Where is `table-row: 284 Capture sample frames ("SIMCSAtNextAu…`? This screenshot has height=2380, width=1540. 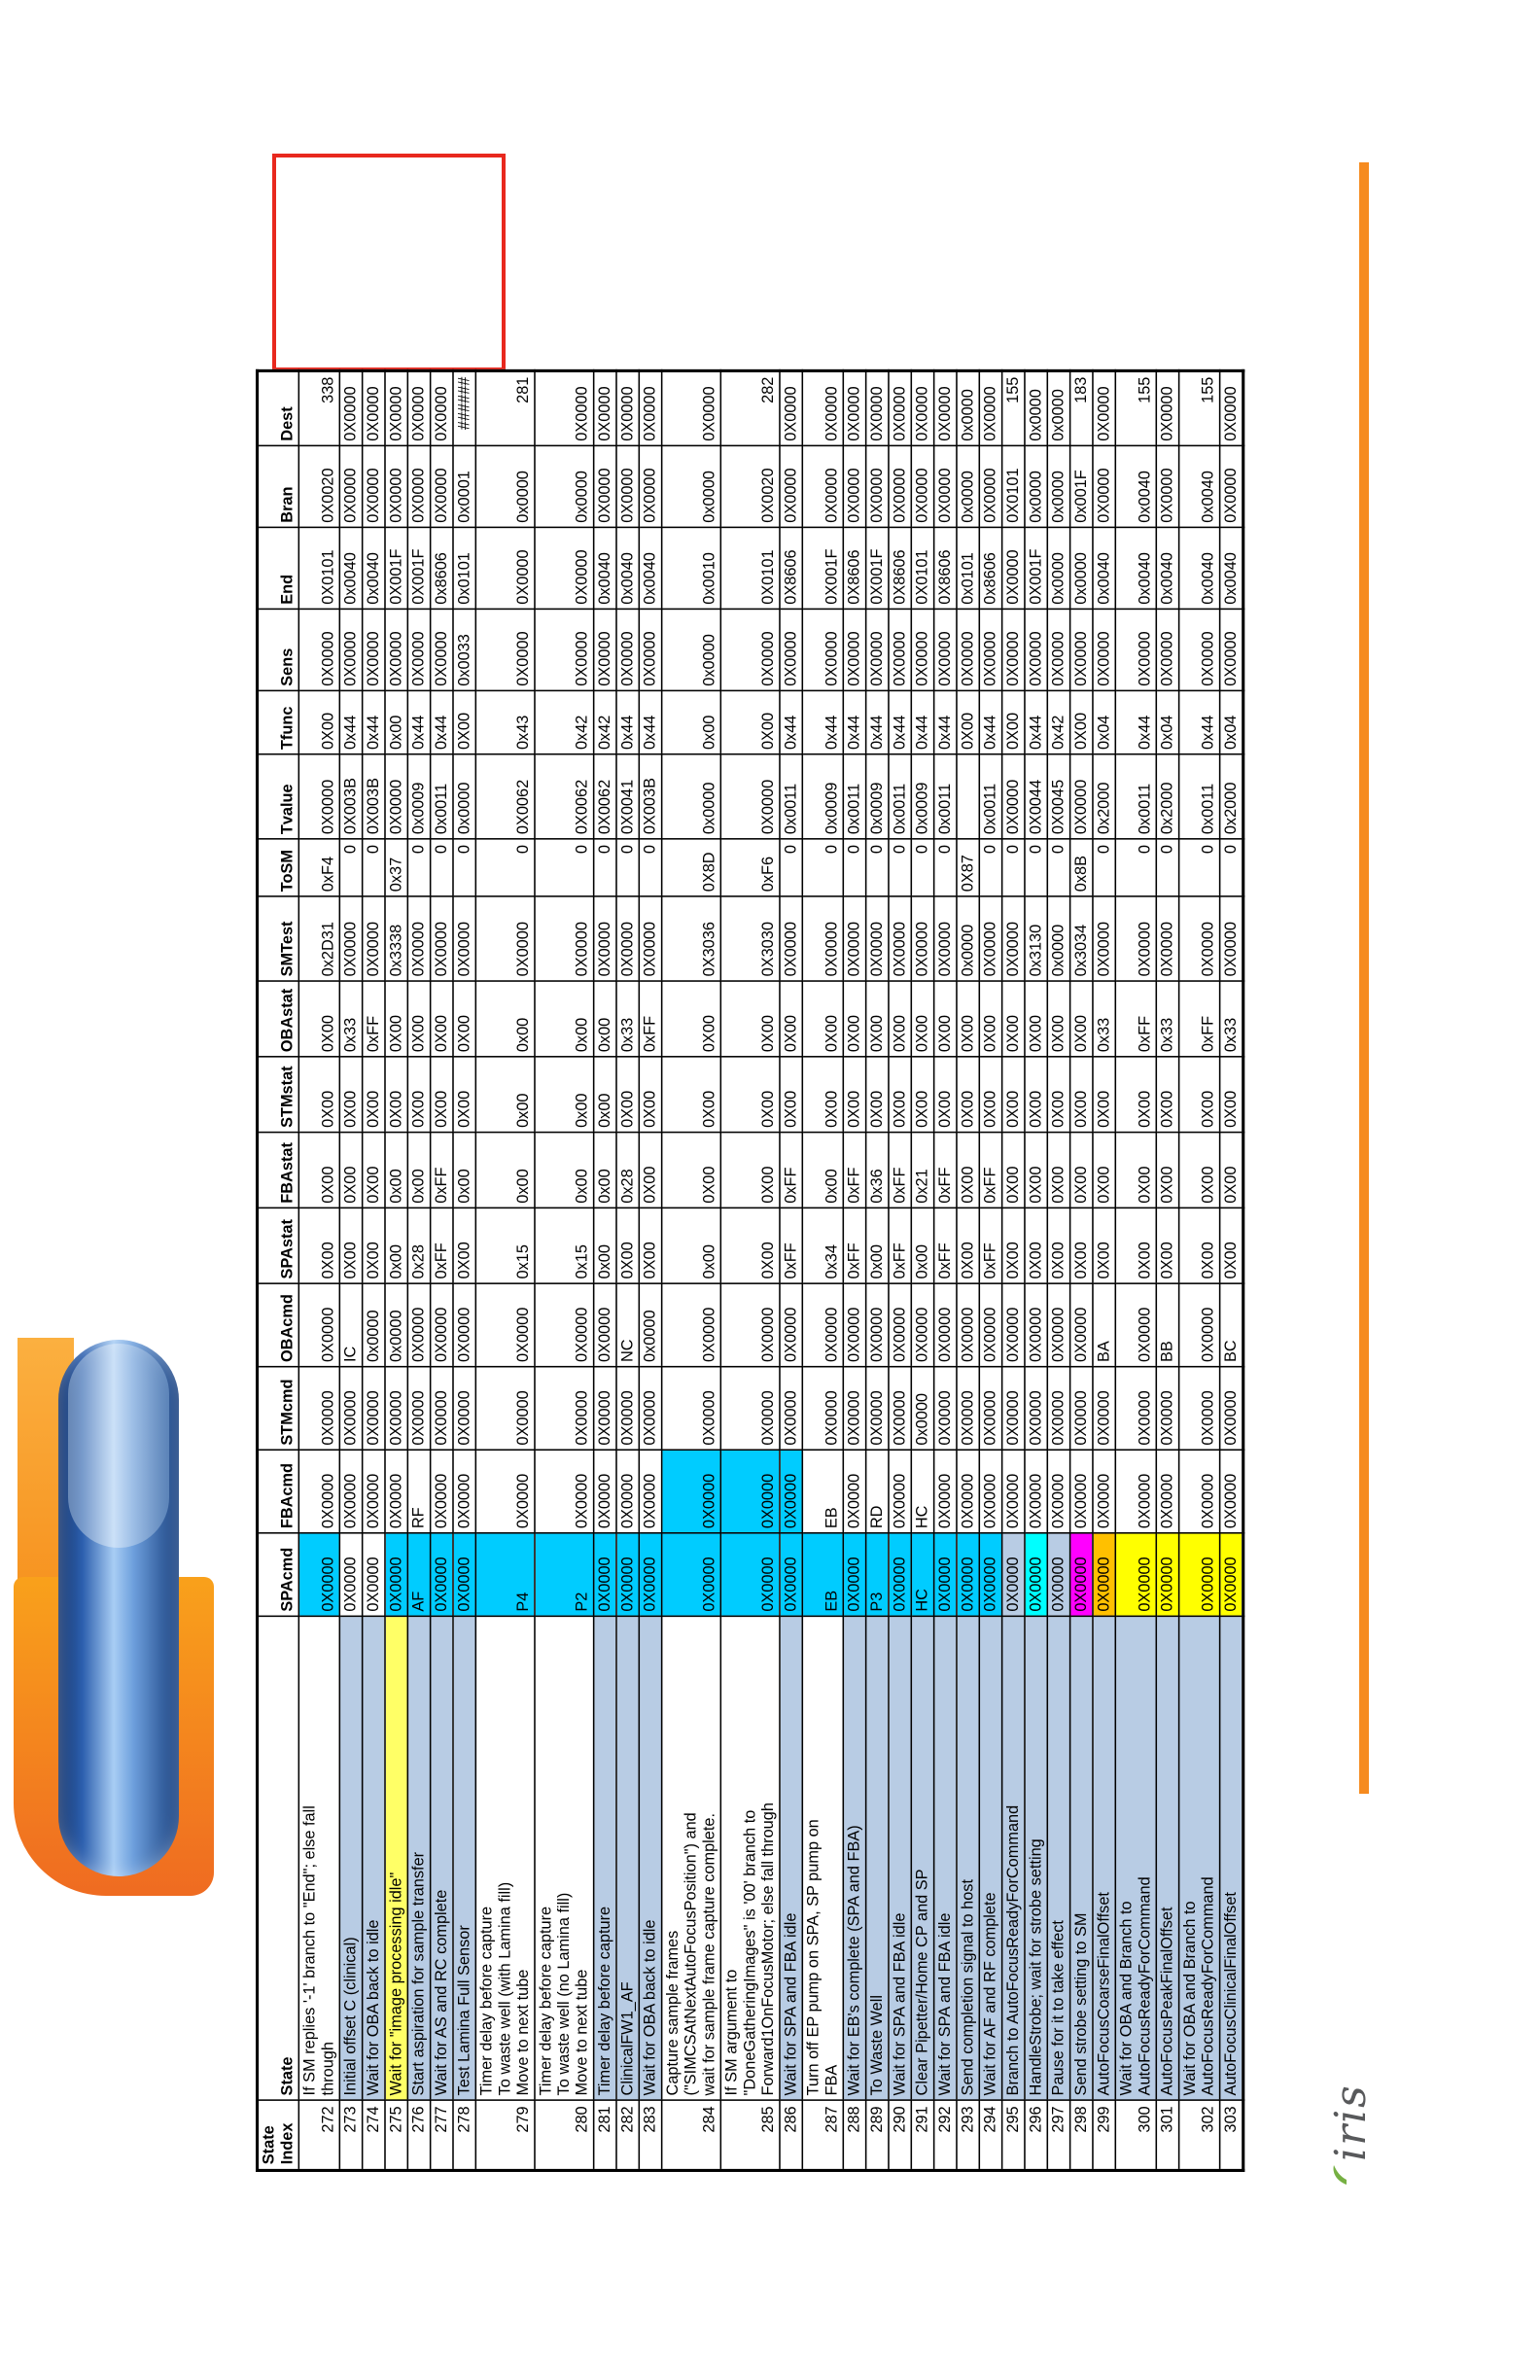
table-row: 284 Capture sample frames ("SIMCSAtNextAu… is located at coordinates (691, 1270).